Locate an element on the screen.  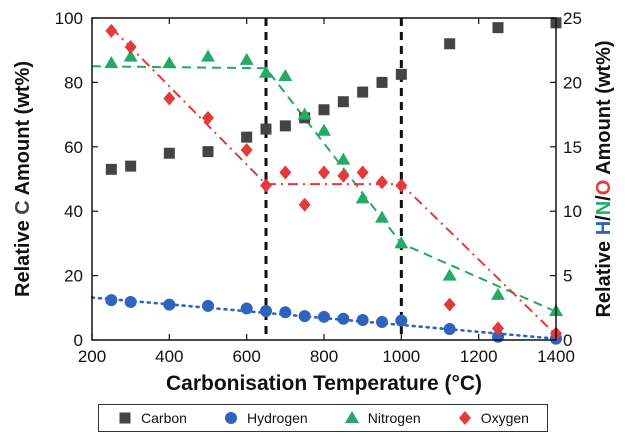
legend-item-carbon: Carbon is located at coordinates (152, 418).